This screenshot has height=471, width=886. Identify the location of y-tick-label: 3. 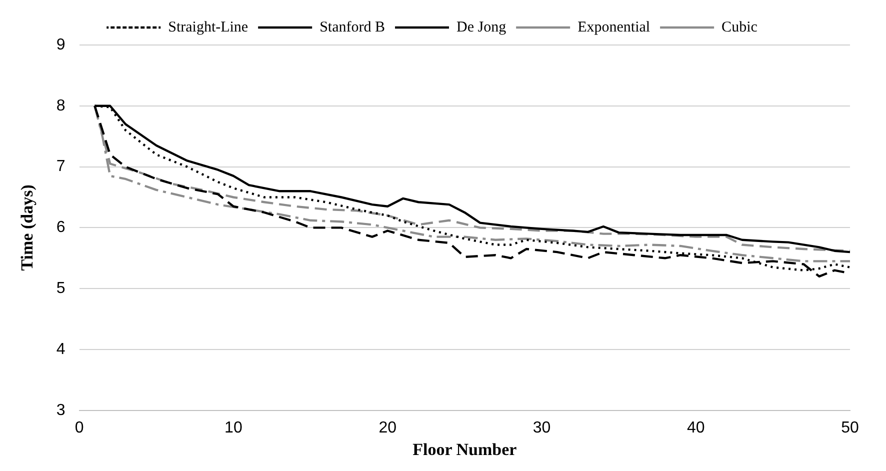
(61, 410).